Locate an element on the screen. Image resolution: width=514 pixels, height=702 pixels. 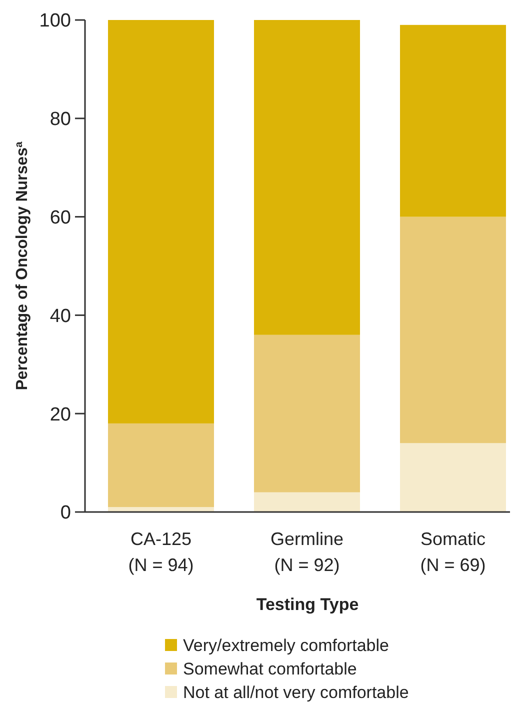
x-axis-title: Testing Type is located at coordinates (307, 604).